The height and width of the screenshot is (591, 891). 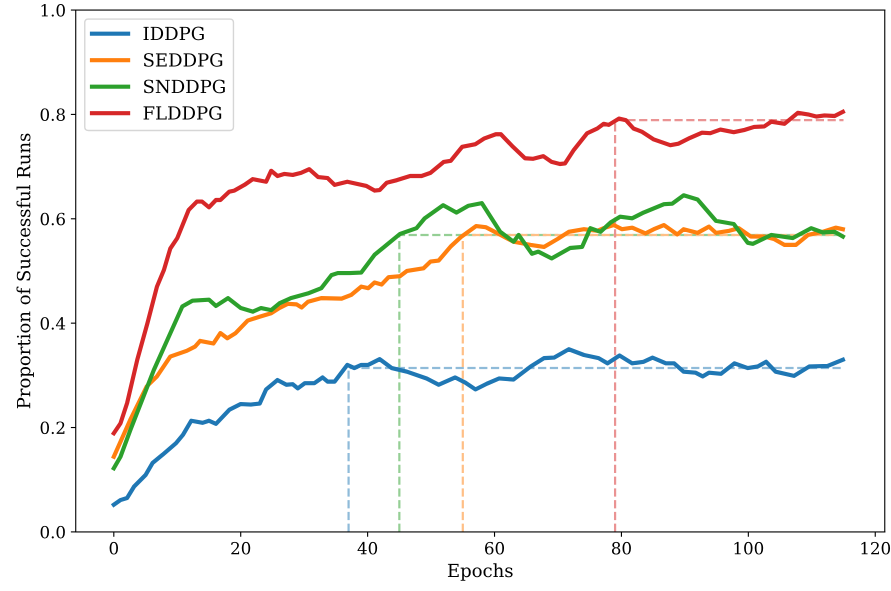 What do you see at coordinates (183, 60) in the screenshot?
I see `legend-label: SEDDPG` at bounding box center [183, 60].